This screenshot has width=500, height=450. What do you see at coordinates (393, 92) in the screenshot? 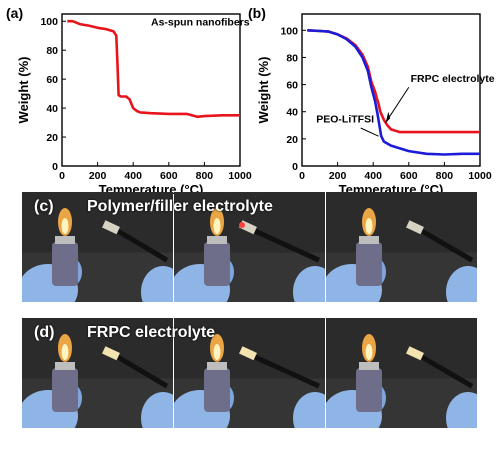
I see `series-line-peo-litfsi` at bounding box center [393, 92].